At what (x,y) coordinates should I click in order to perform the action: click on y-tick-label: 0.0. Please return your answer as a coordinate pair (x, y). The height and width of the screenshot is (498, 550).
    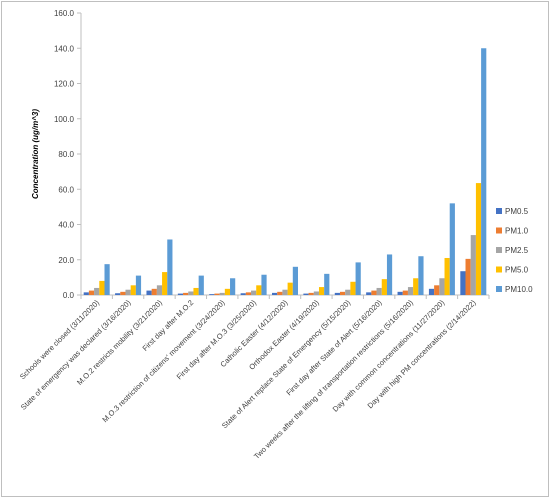
    Looking at the image, I should click on (69, 295).